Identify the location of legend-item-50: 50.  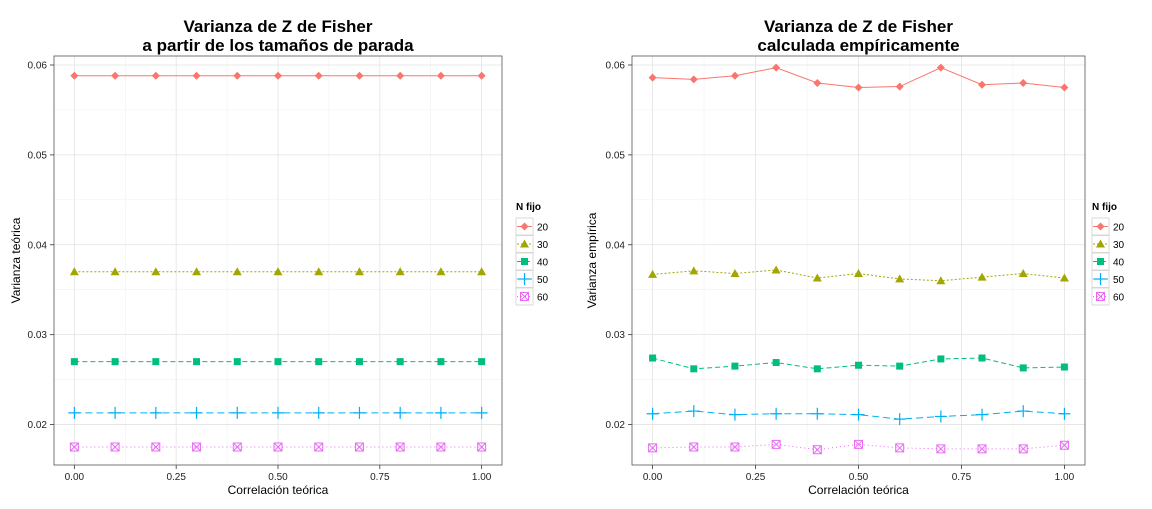
(532, 279).